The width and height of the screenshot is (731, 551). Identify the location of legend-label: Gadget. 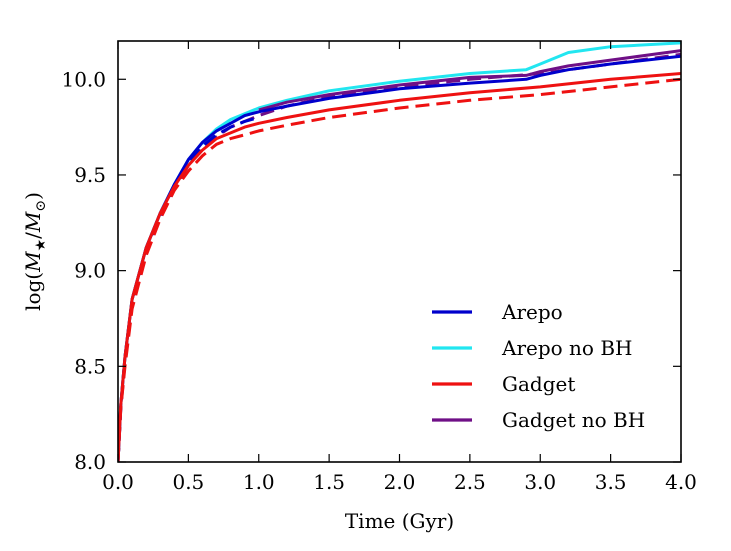
(538, 384).